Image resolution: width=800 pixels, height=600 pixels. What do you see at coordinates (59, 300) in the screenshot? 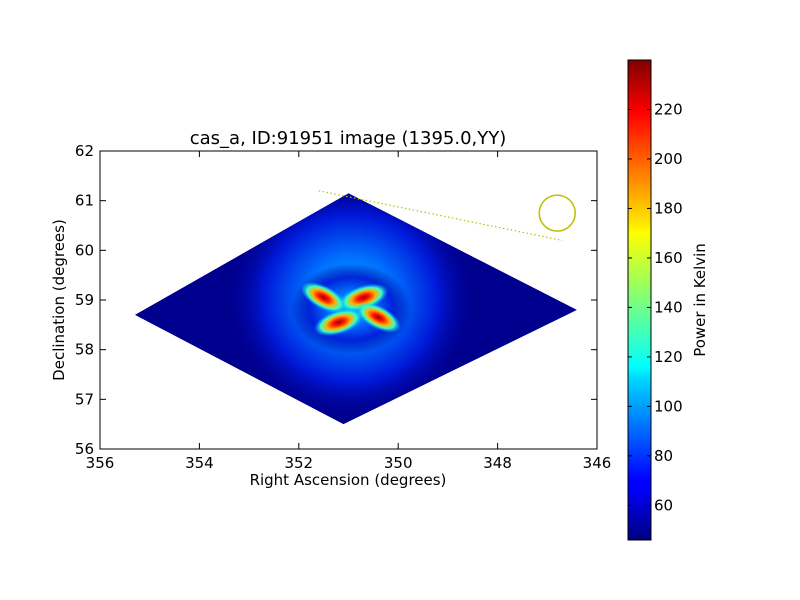
I see `y-axis-label: Declination (degrees)` at bounding box center [59, 300].